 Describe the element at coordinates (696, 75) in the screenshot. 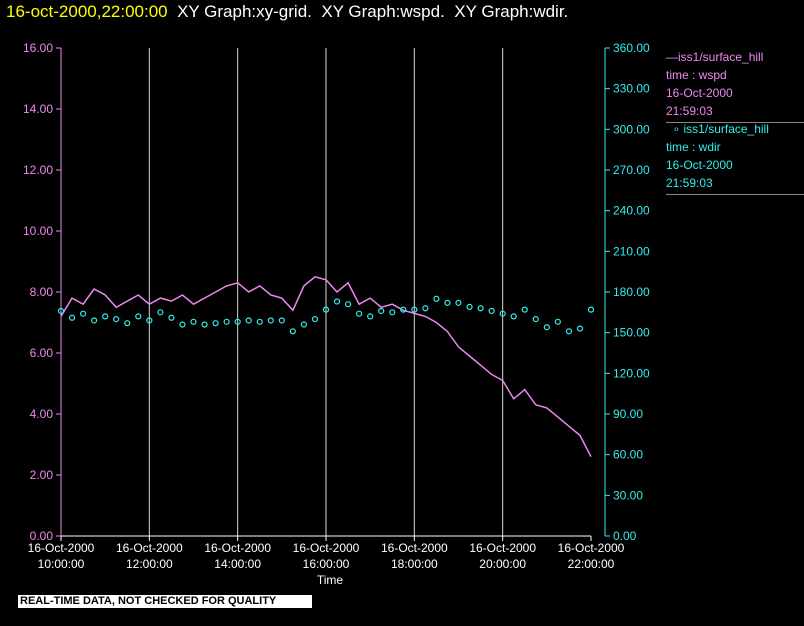

I see `legend-wspd-variable: time : wspd` at that location.